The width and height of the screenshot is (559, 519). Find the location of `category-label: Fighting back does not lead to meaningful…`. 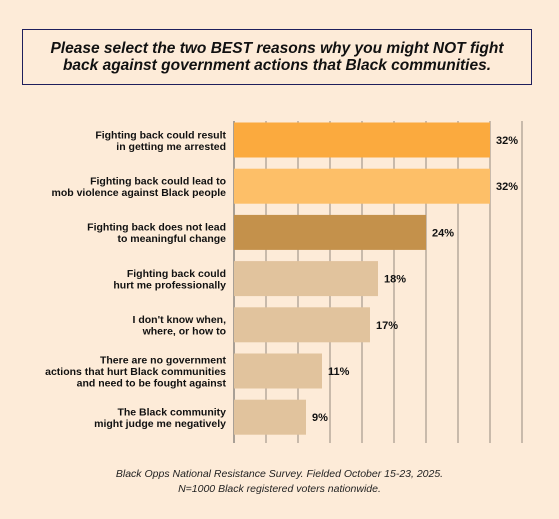

category-label: Fighting back does not lead to meaningful… is located at coordinates (156, 234).